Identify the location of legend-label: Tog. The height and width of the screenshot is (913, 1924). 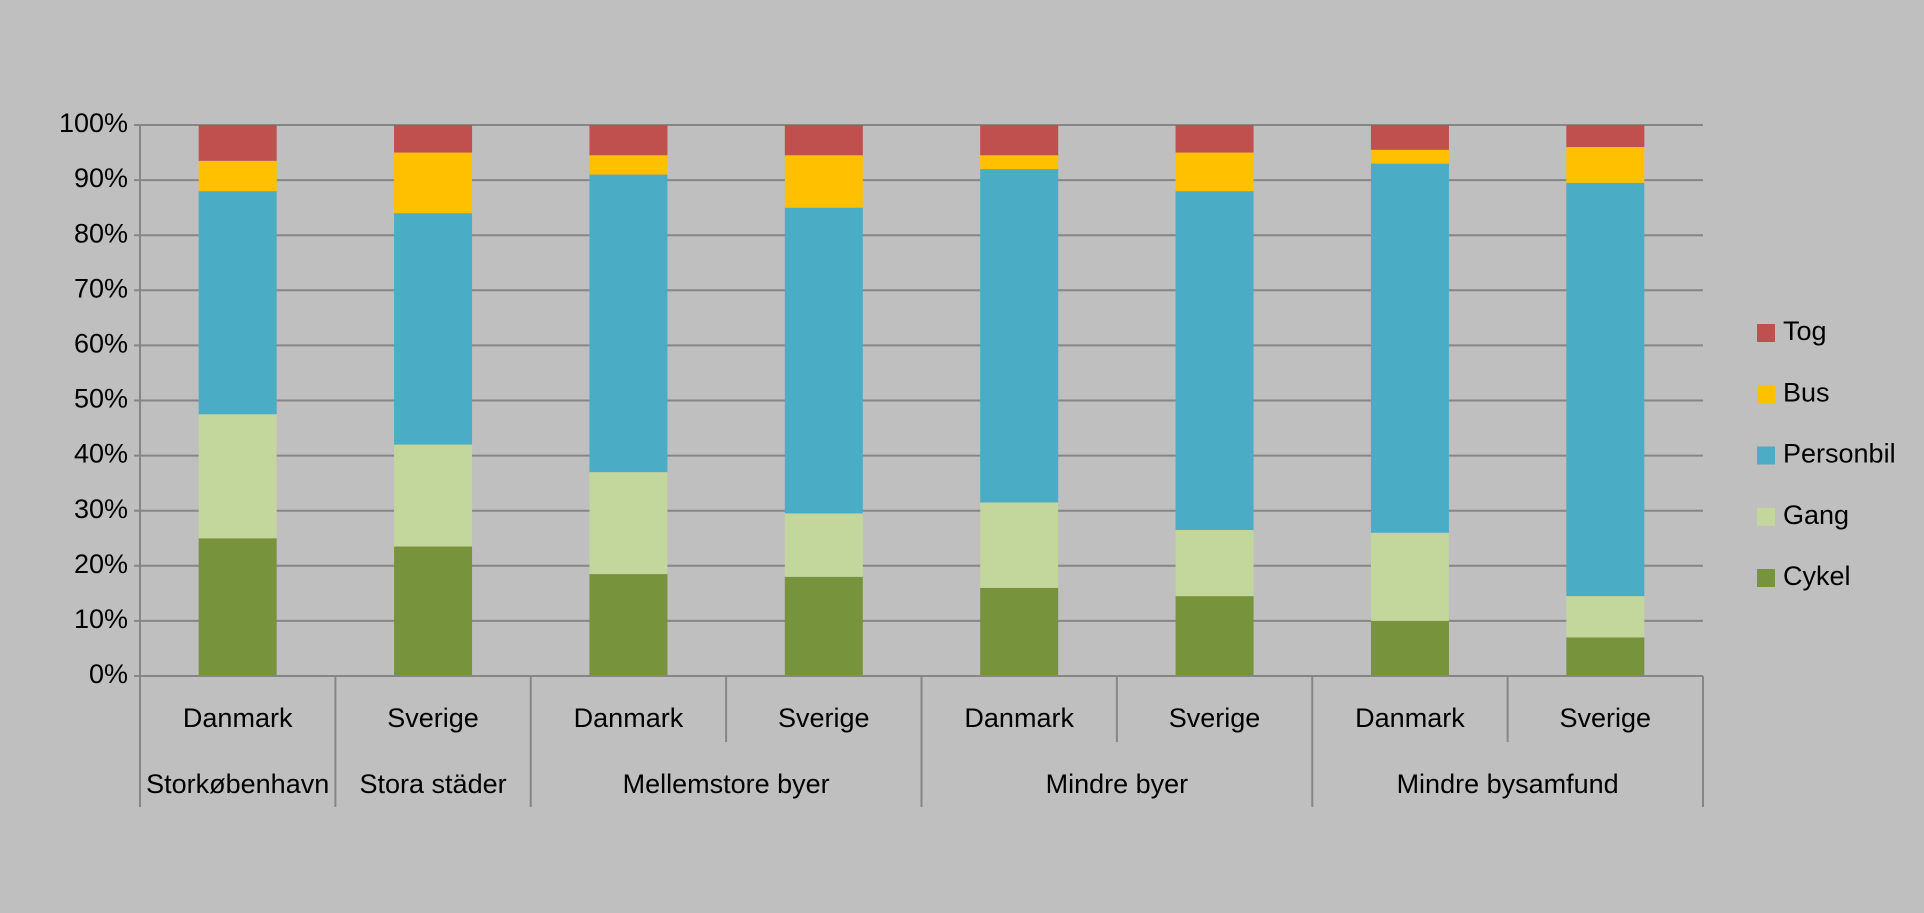
(1805, 331).